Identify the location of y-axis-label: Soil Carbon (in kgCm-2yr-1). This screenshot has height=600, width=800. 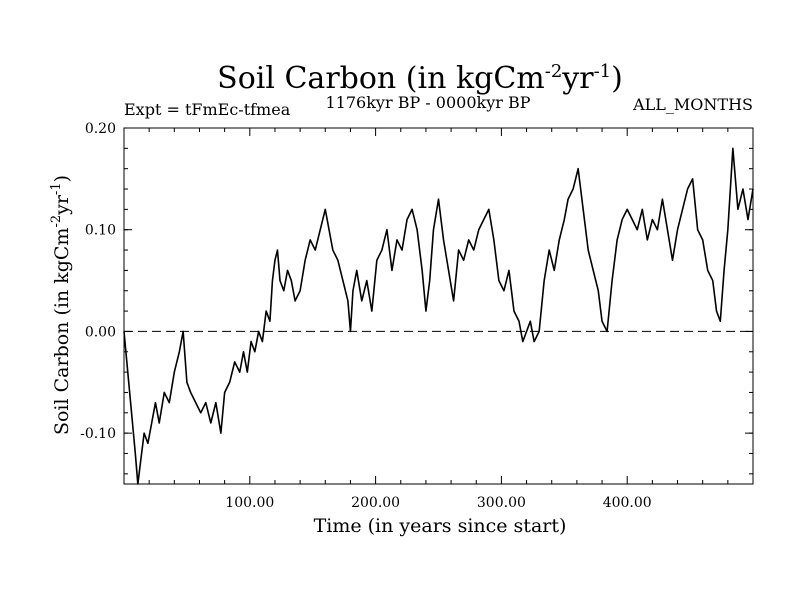
(61, 305).